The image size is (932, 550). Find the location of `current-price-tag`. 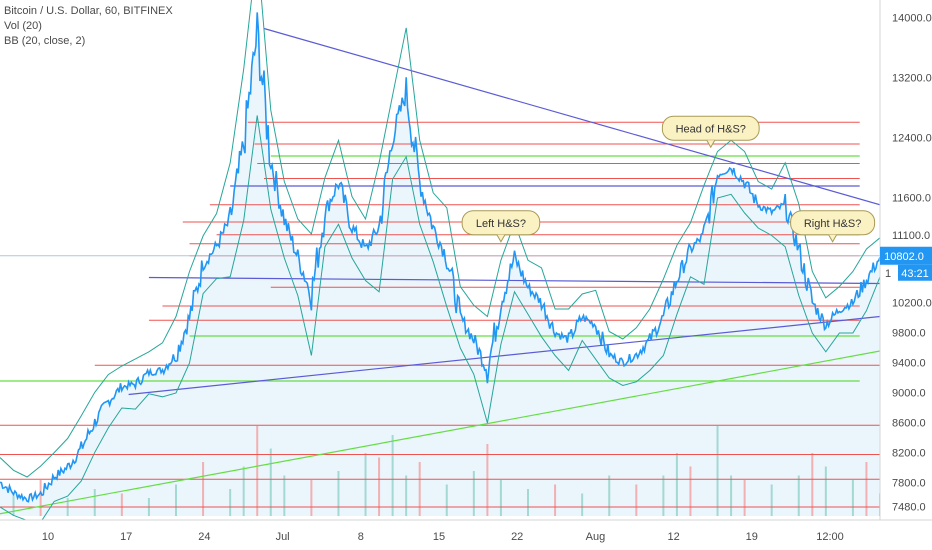

current-price-tag is located at coordinates (906, 255).